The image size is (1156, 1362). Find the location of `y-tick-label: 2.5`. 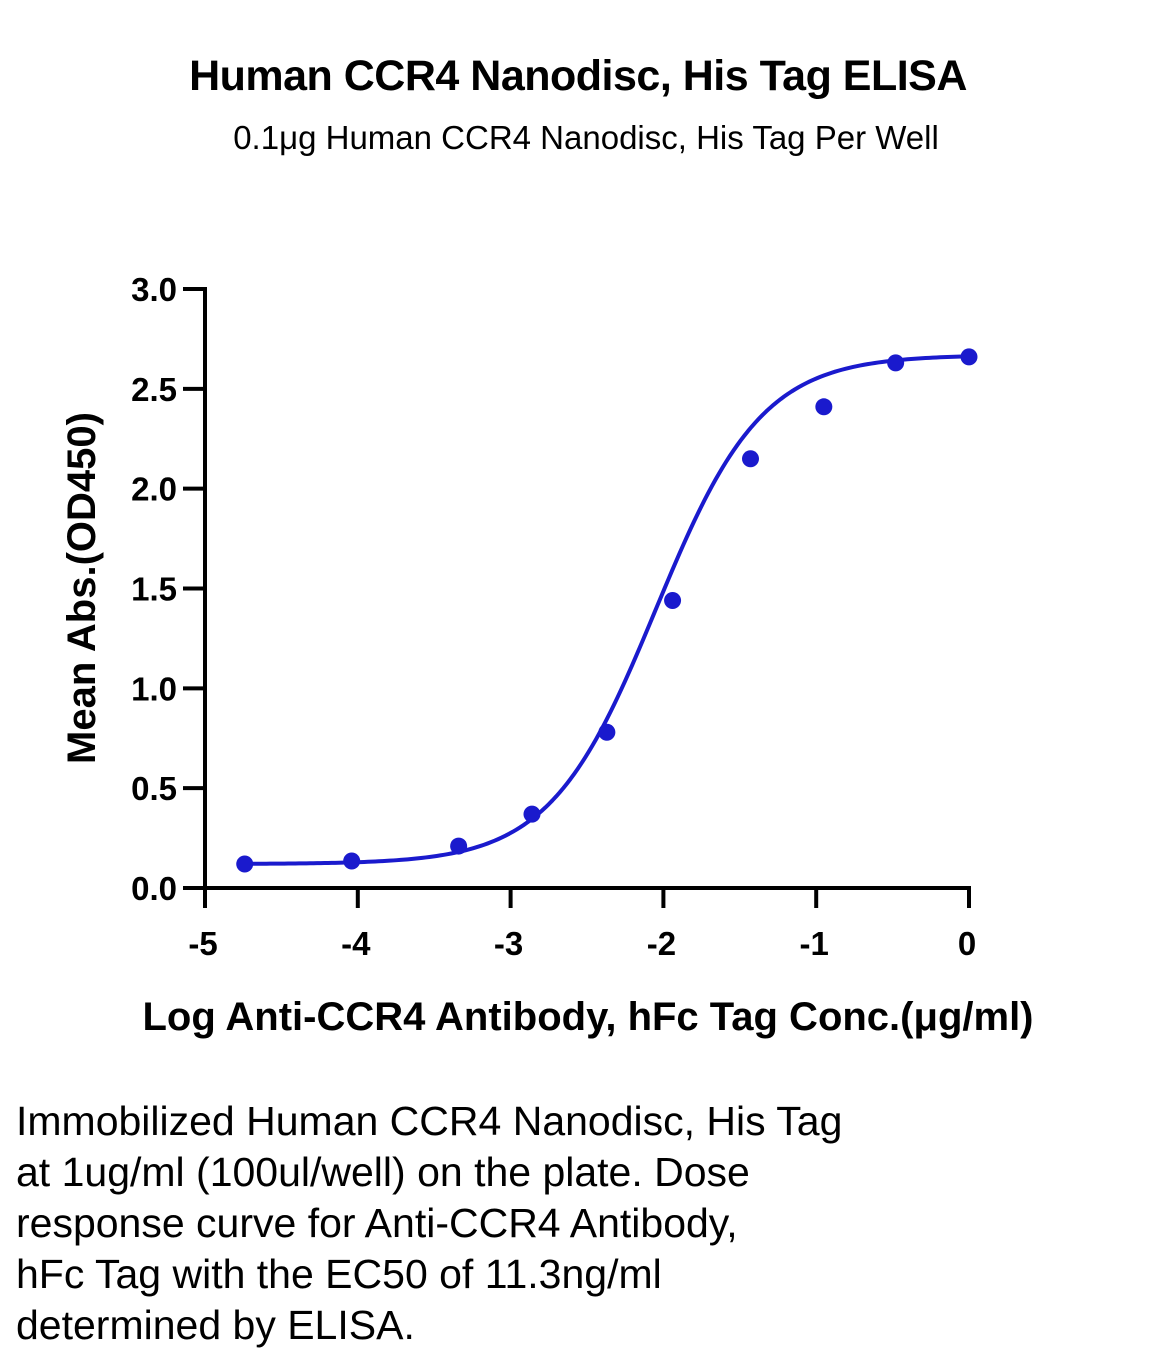

y-tick-label: 2.5 is located at coordinates (154, 389).